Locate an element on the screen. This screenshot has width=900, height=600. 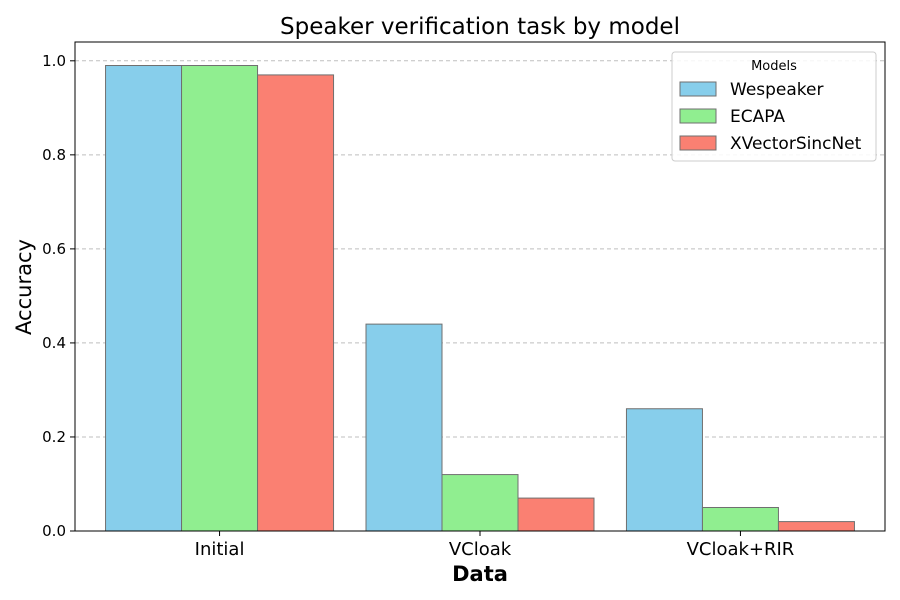
y-tick-label: 0.4 is located at coordinates (54, 343).